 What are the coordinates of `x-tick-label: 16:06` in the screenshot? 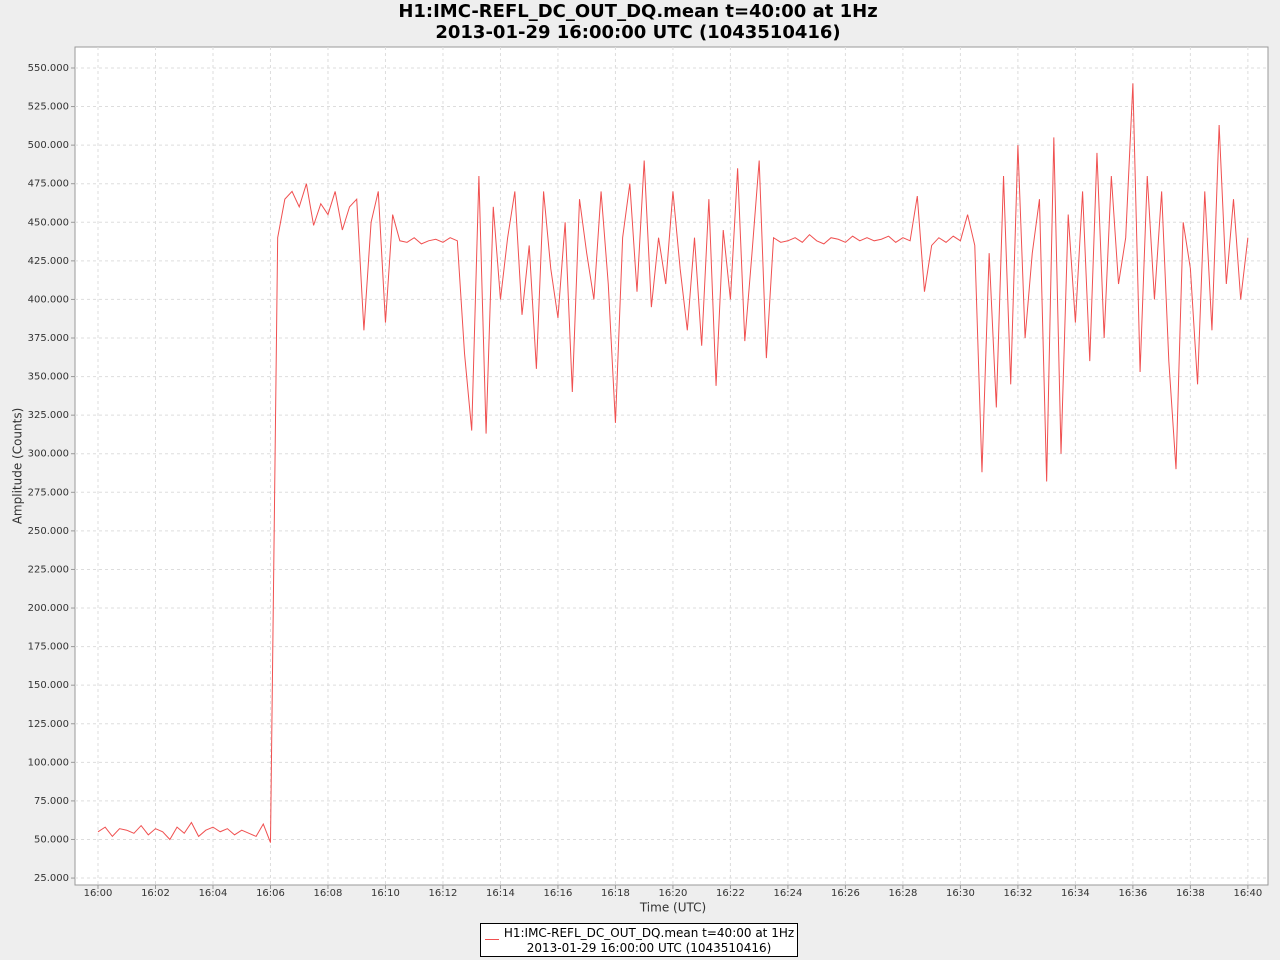 It's located at (270, 893).